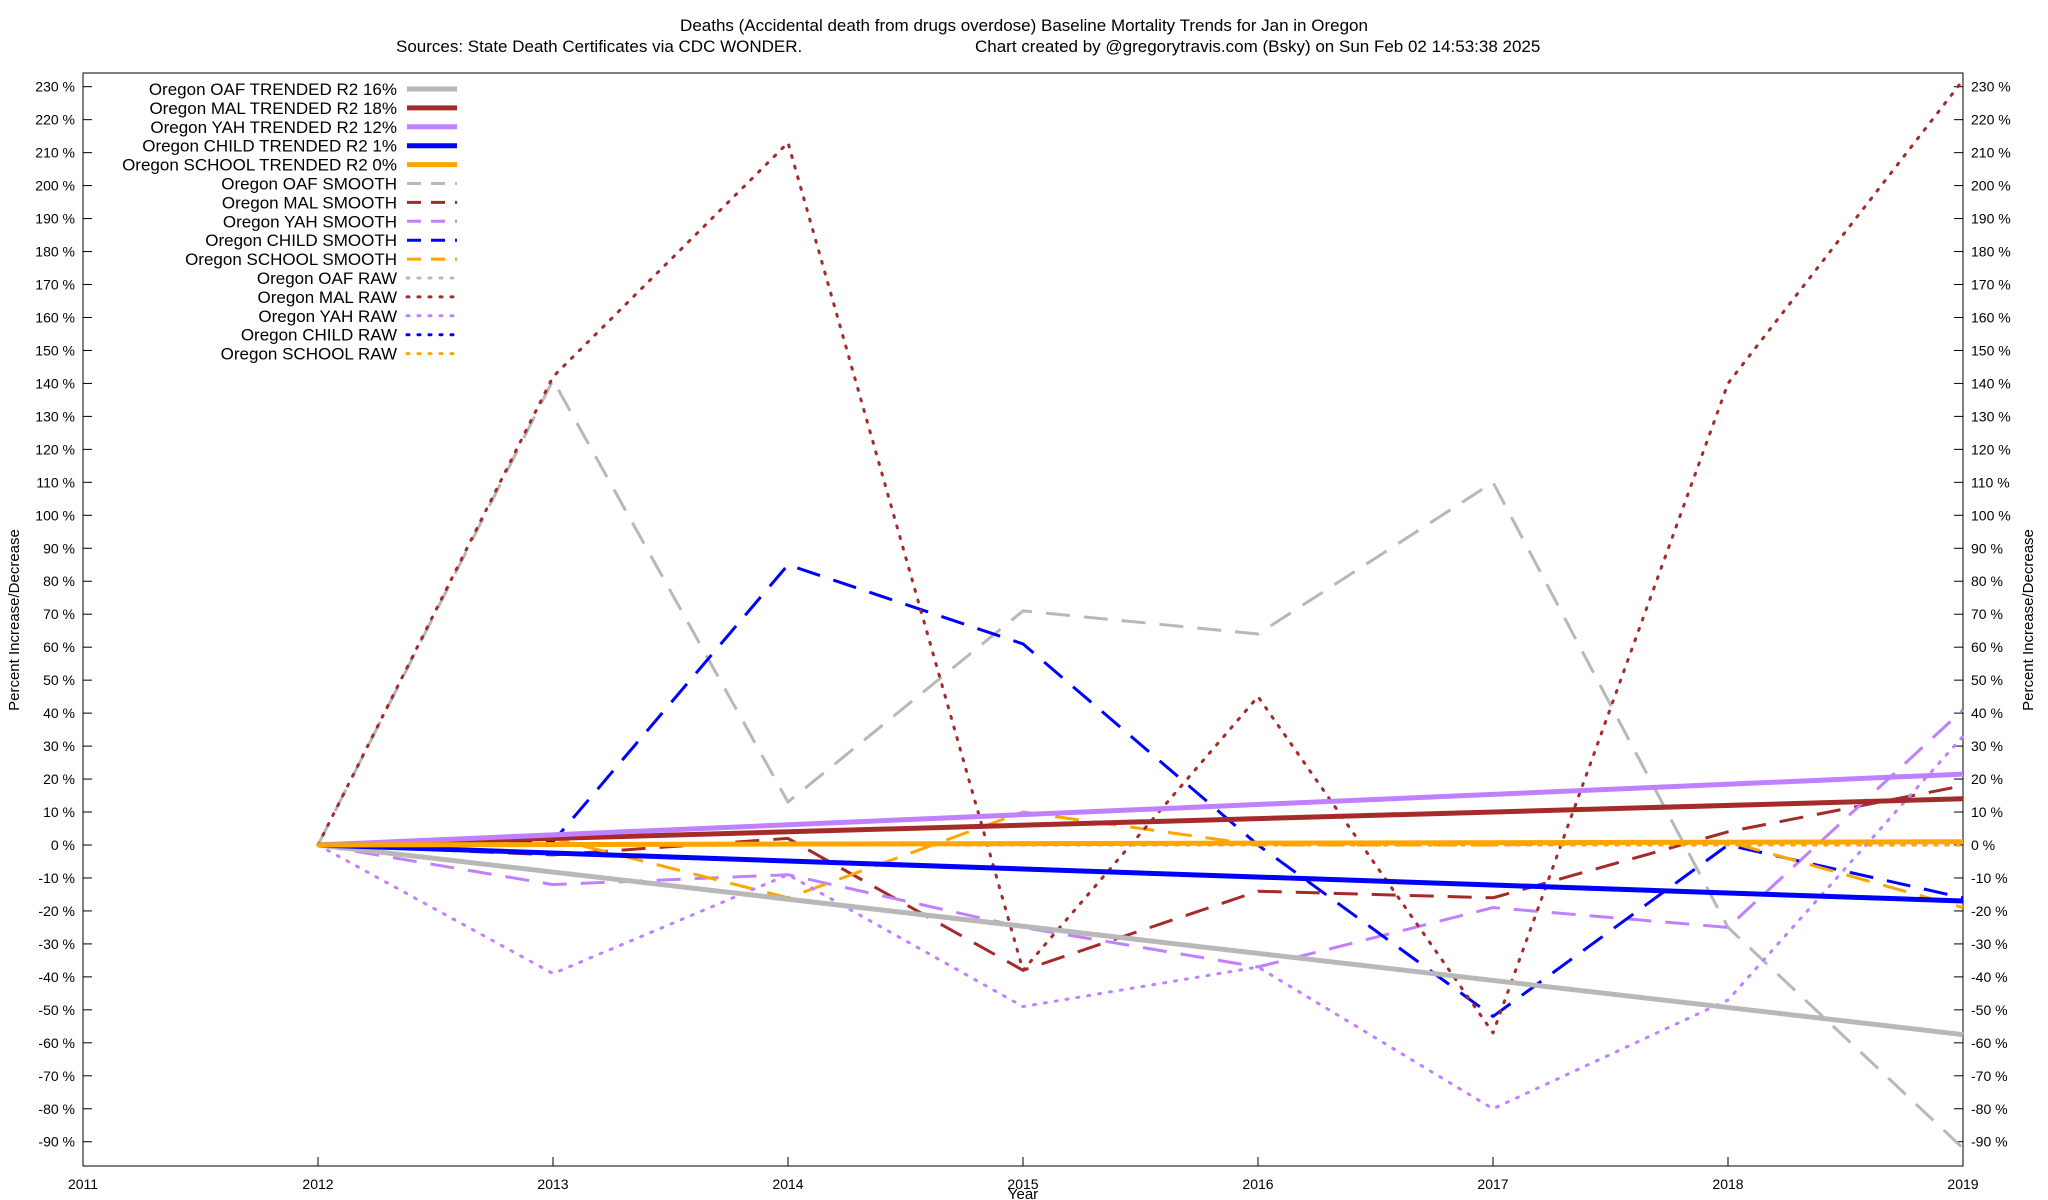 This screenshot has width=2048, height=1200. What do you see at coordinates (1962, 1184) in the screenshot?
I see `x-tick-label: 2019` at bounding box center [1962, 1184].